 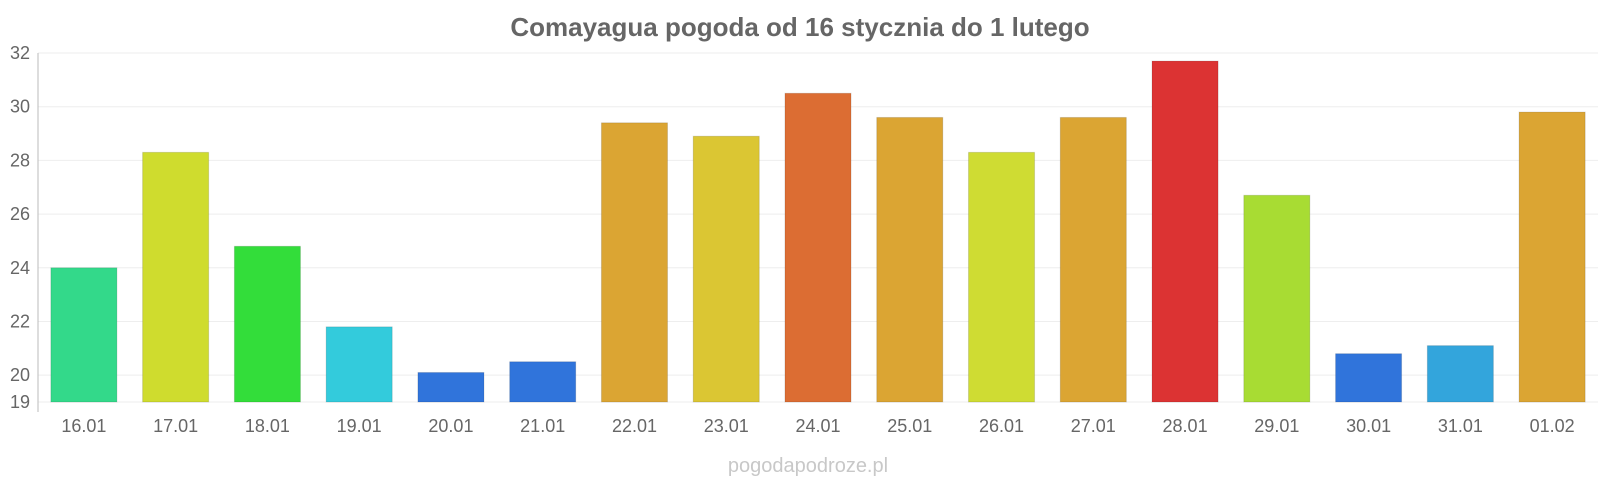 What do you see at coordinates (726, 426) in the screenshot?
I see `x-tick-label: 23.01` at bounding box center [726, 426].